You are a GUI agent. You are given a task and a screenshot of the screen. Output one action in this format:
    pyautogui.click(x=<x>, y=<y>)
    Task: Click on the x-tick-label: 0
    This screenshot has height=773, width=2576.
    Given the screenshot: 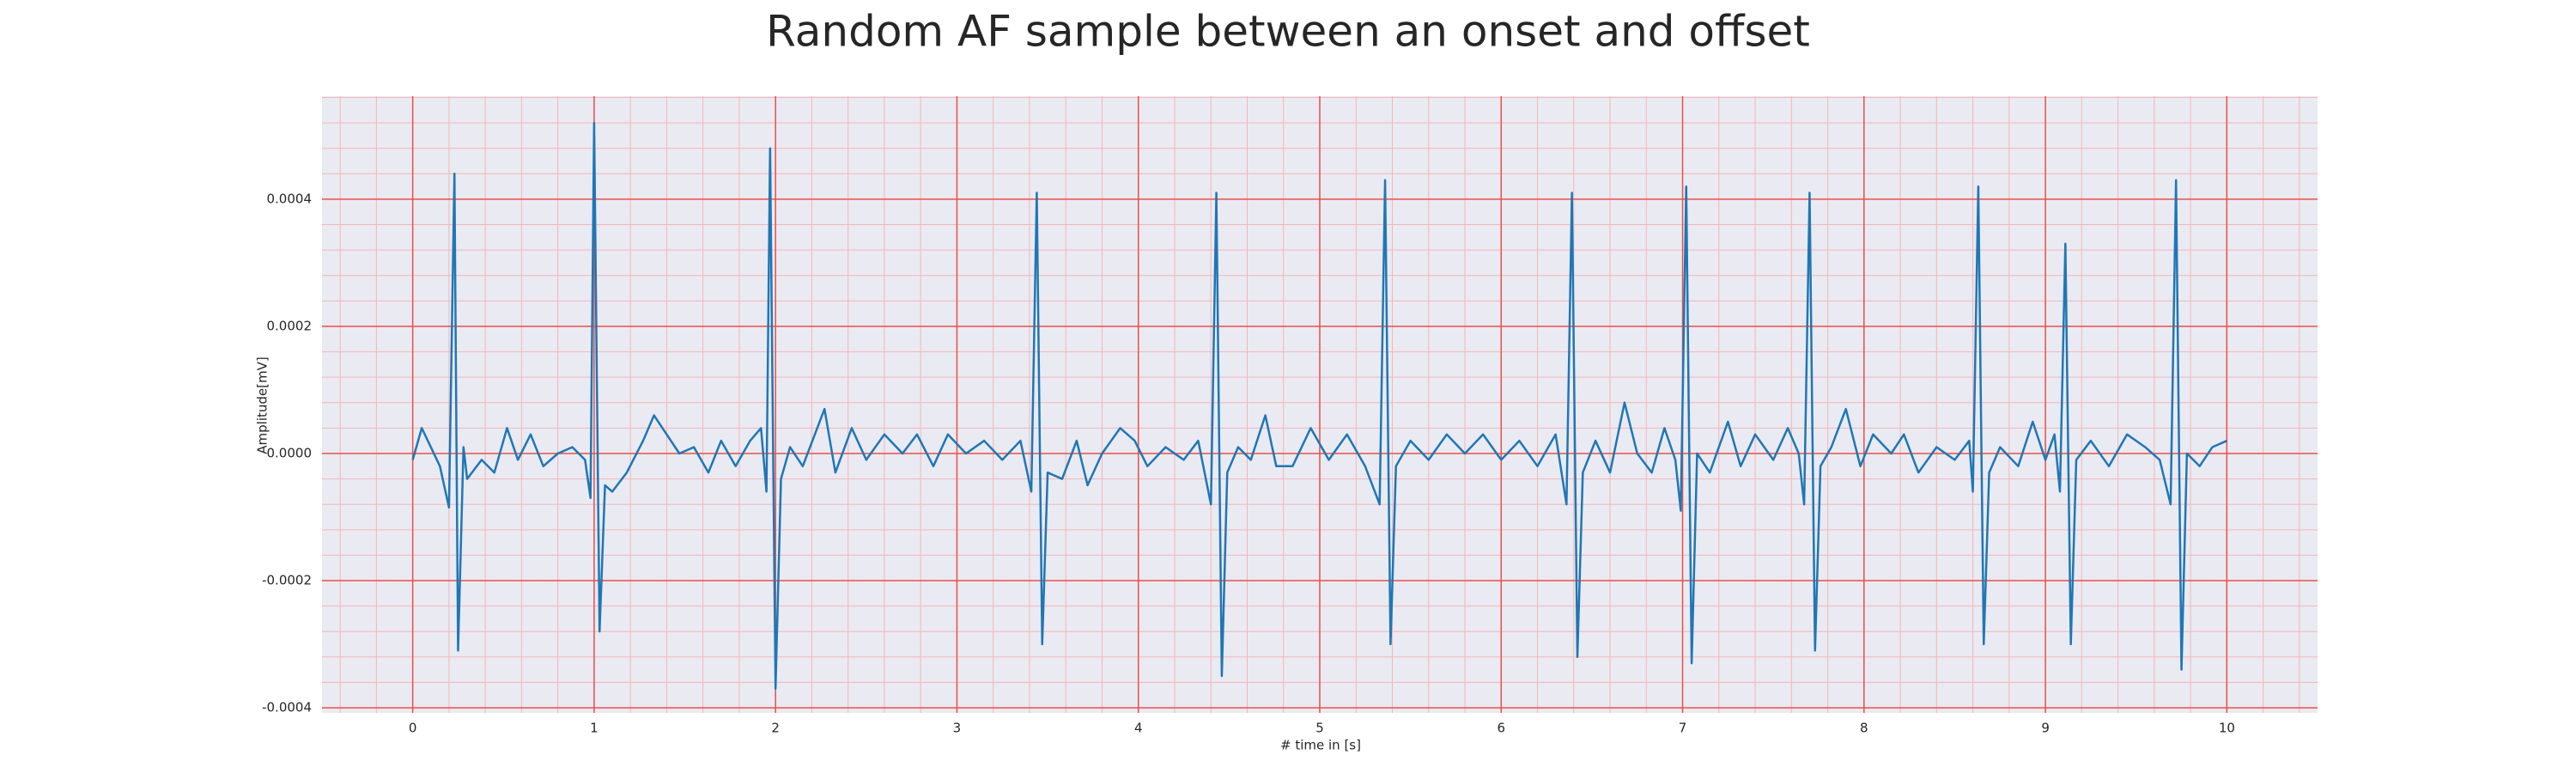 What is the action you would take?
    pyautogui.click(x=413, y=728)
    